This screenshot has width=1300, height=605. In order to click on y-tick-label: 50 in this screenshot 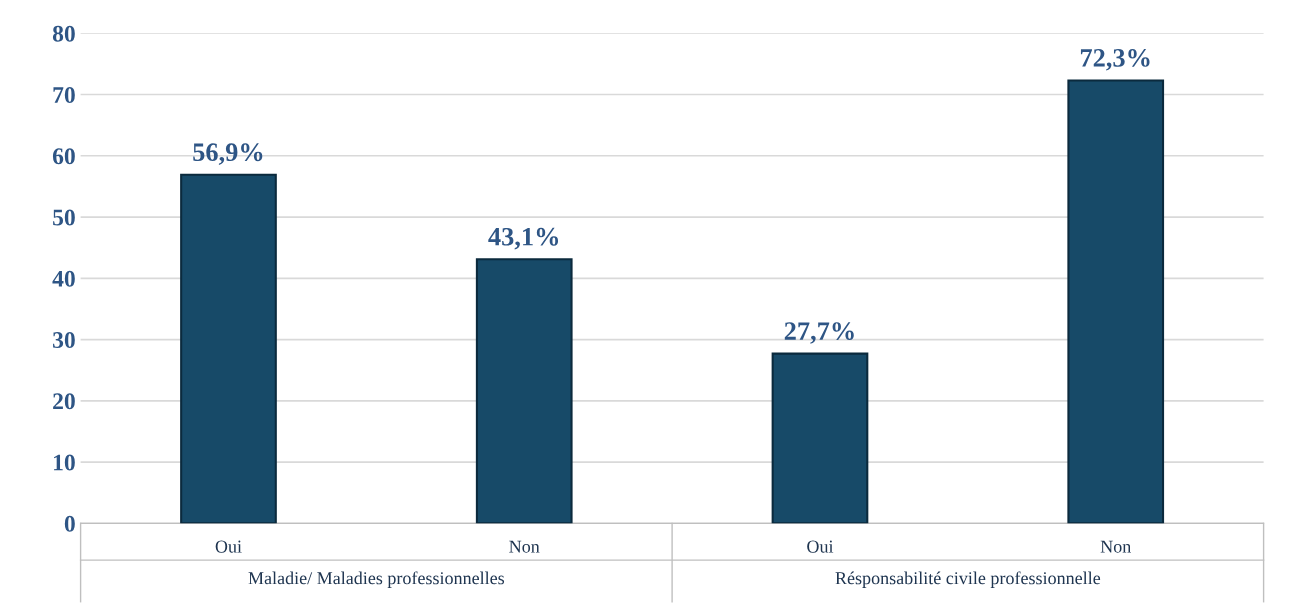, I will do `click(64, 217)`.